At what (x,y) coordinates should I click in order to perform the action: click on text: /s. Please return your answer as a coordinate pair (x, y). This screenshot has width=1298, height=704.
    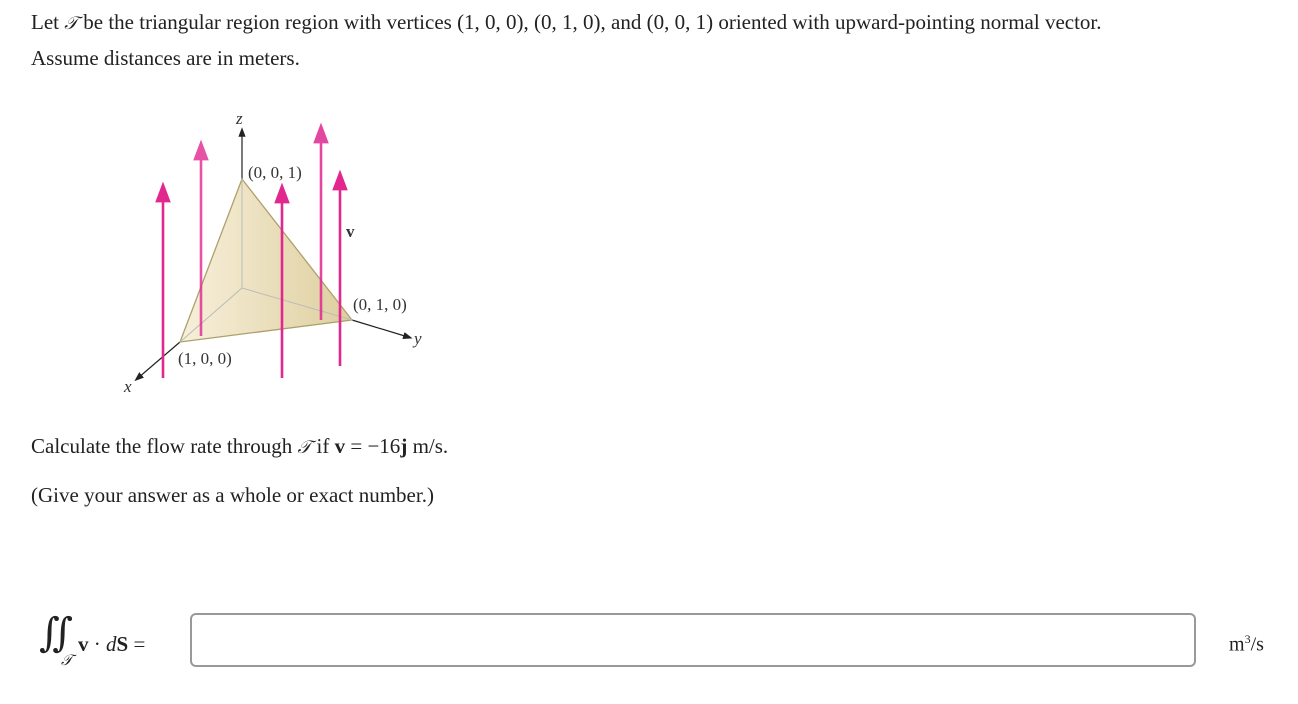
    Looking at the image, I should click on (1257, 644).